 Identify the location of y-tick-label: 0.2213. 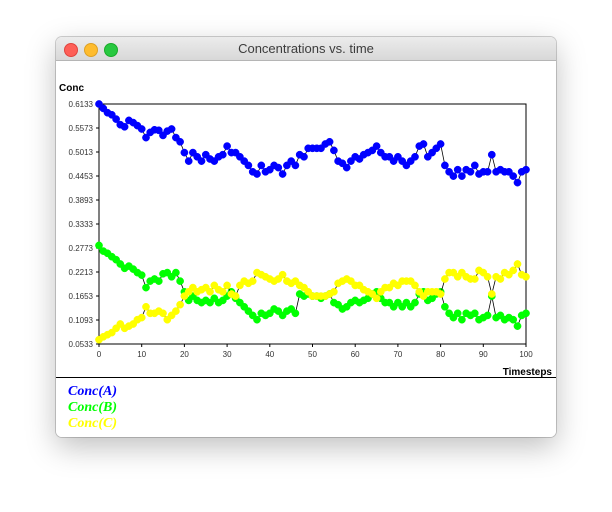
(81, 272).